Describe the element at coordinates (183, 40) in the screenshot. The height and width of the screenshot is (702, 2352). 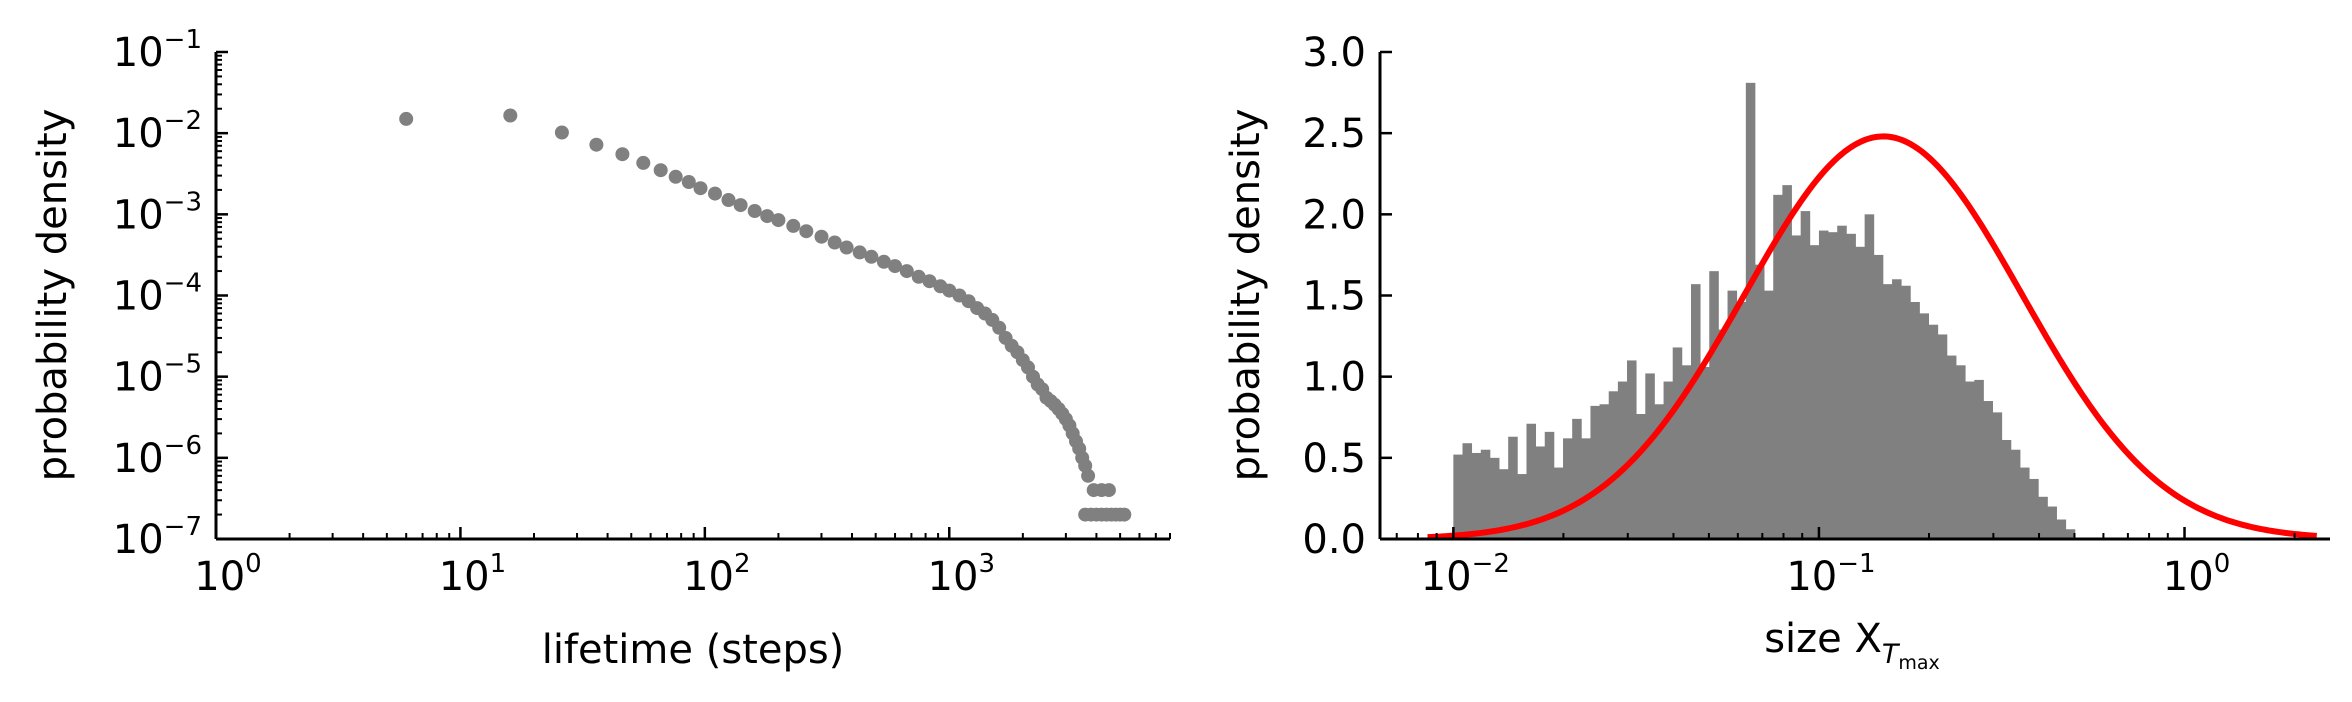
I see `lifetime-y-tick-label-exponent: −1` at that location.